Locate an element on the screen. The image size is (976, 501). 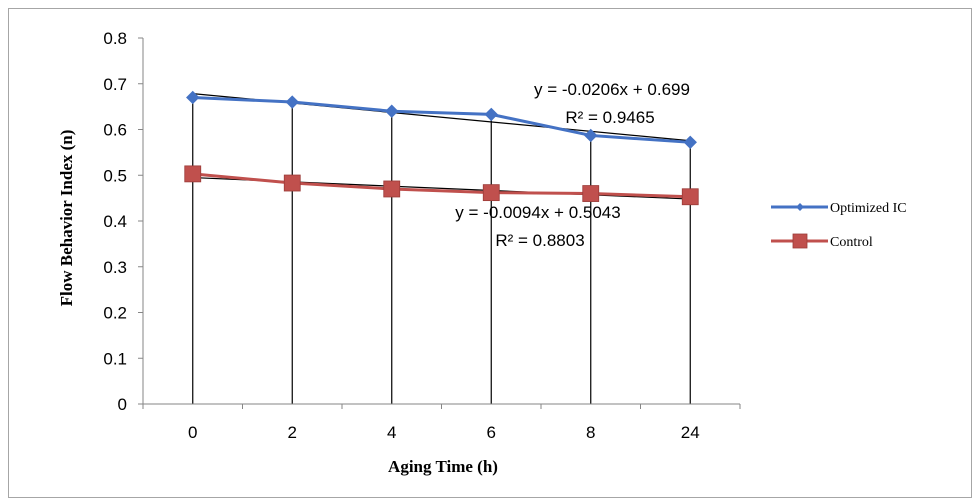
legend-label: Optimized IC is located at coordinates (868, 208).